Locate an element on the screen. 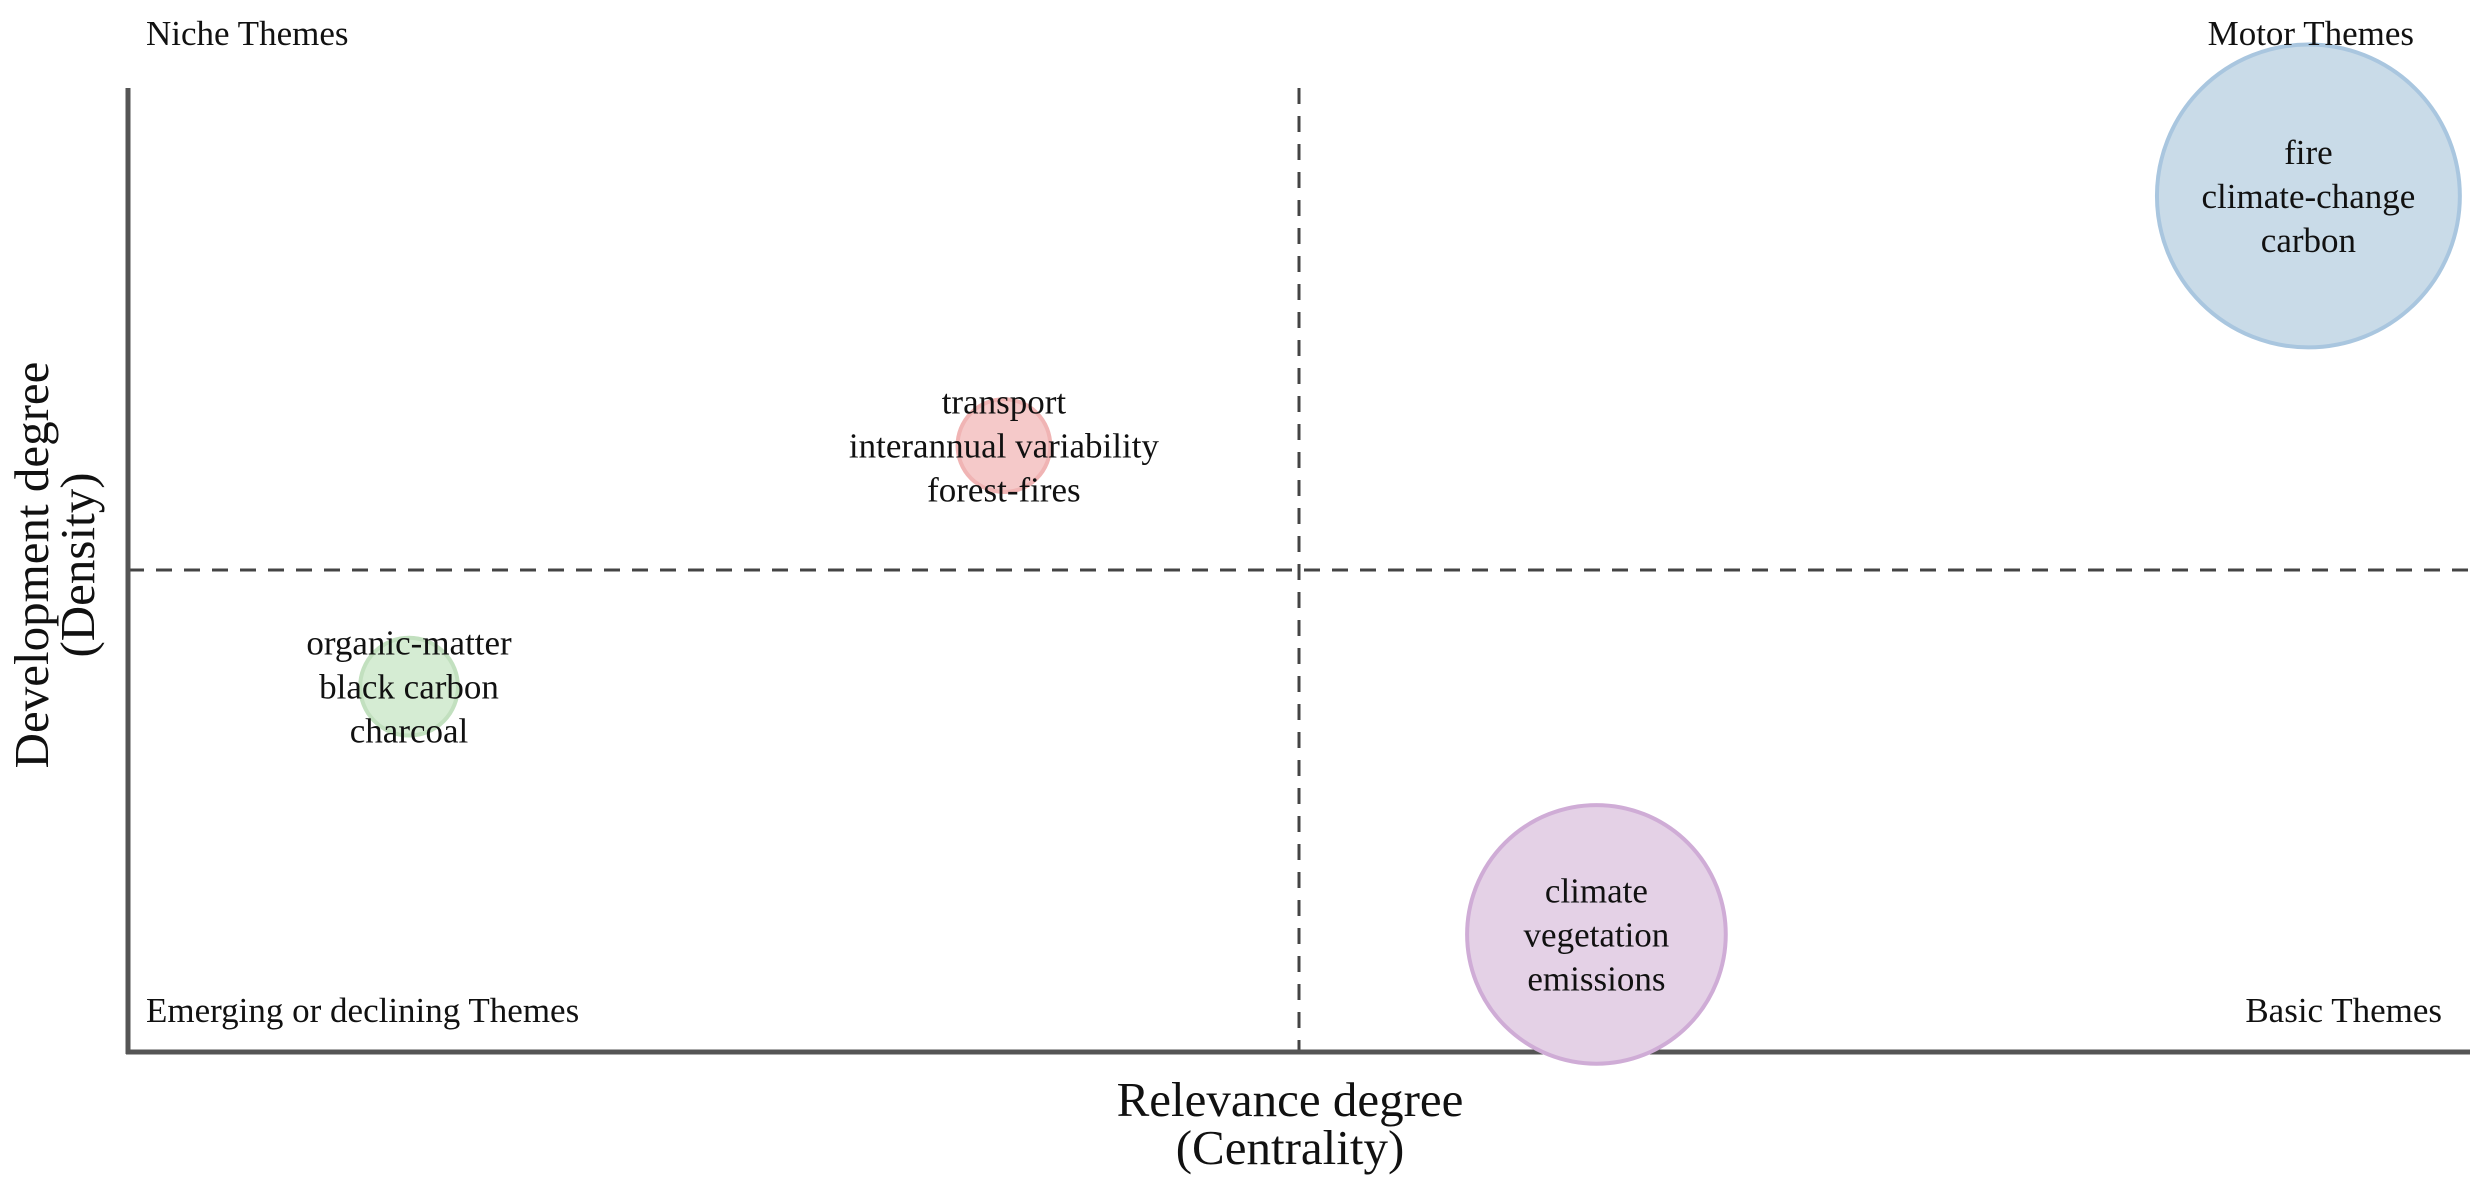  bubble-label: interannual variability is located at coordinates (1004, 446).